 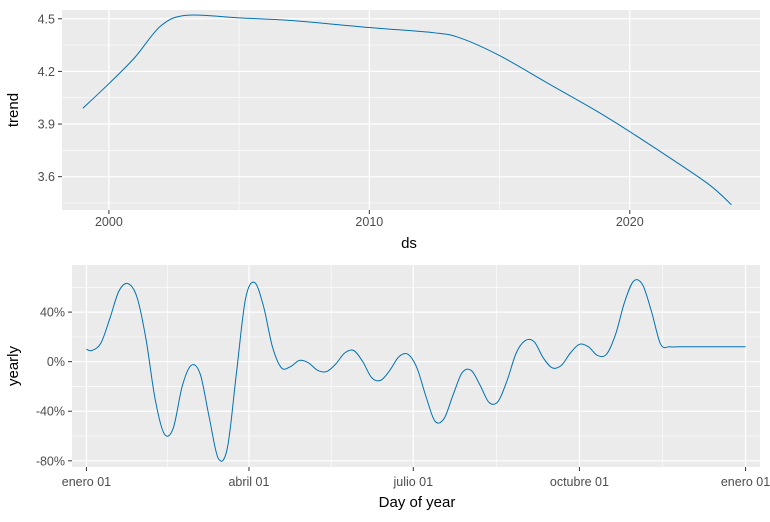 What do you see at coordinates (50, 412) in the screenshot?
I see `y-tick-label: -40%` at bounding box center [50, 412].